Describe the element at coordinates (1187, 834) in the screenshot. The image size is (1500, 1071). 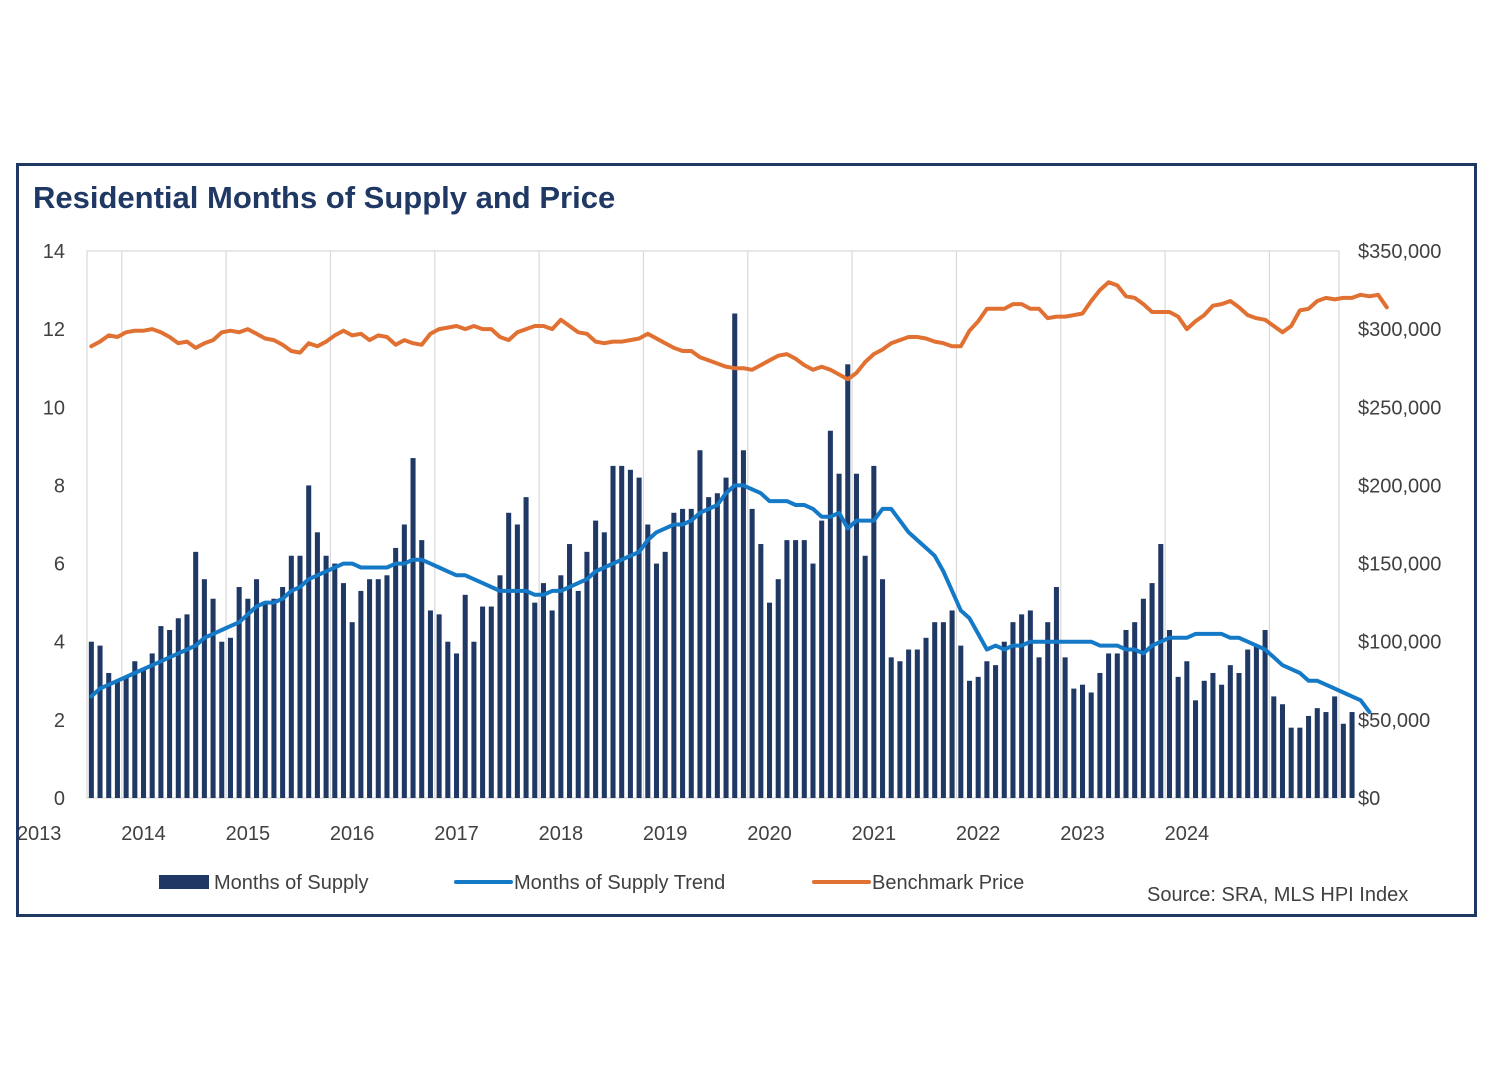
I see `x-tick-label: 2024` at that location.